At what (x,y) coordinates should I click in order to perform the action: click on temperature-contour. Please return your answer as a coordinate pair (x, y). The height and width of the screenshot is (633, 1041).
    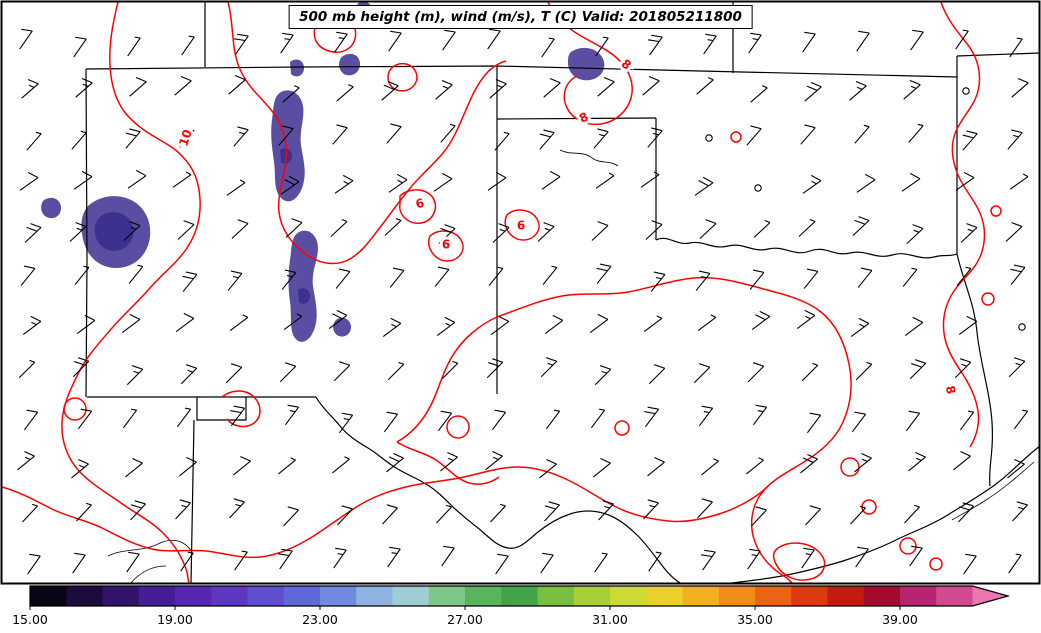
    Looking at the image, I should click on (367, 133).